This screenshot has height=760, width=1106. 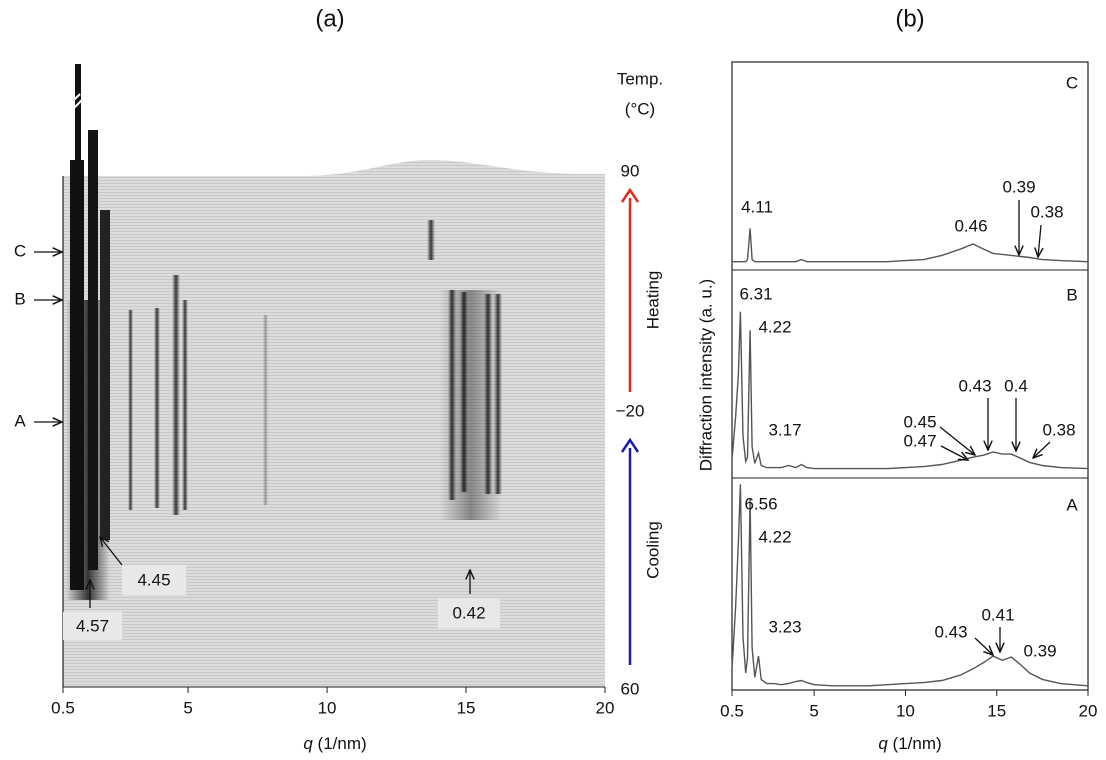 What do you see at coordinates (755, 293) in the screenshot?
I see `peak-label: 6.31` at bounding box center [755, 293].